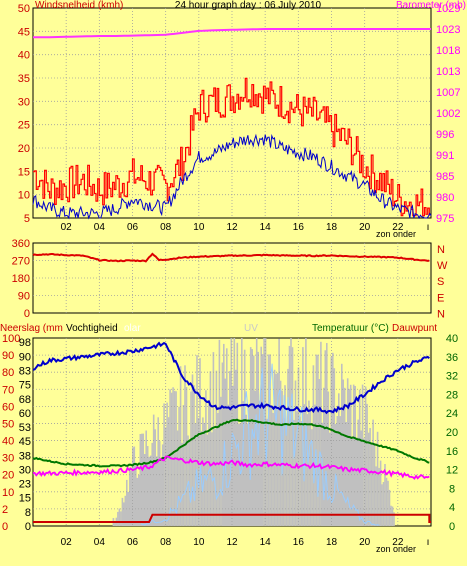 This screenshot has width=467, height=566. I want to click on barometer-tick-label: 1029, so click(448, 9).